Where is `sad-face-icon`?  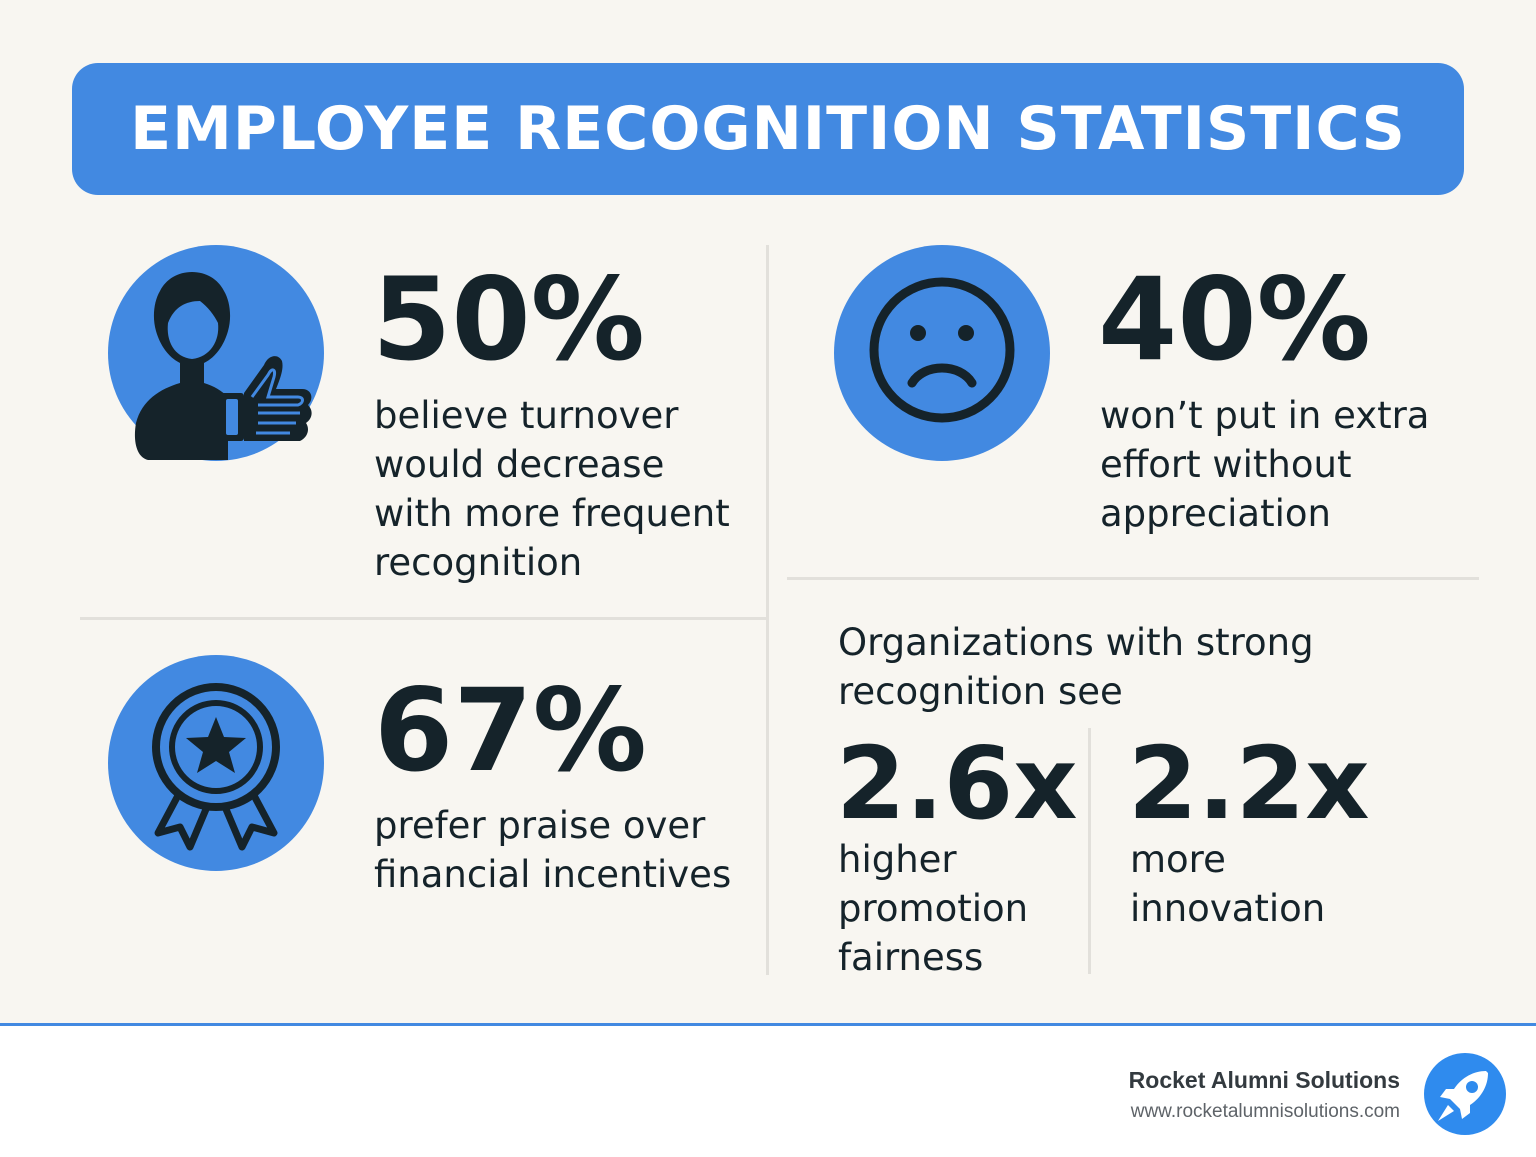 sad-face-icon is located at coordinates (942, 353).